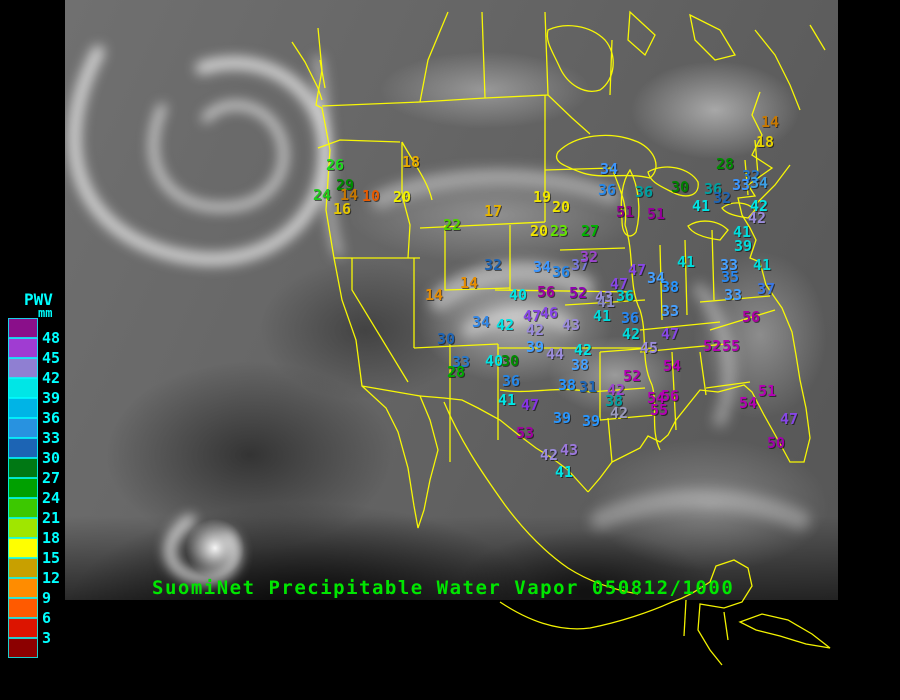  Describe the element at coordinates (51, 518) in the screenshot. I see `legend-label: 21` at that location.